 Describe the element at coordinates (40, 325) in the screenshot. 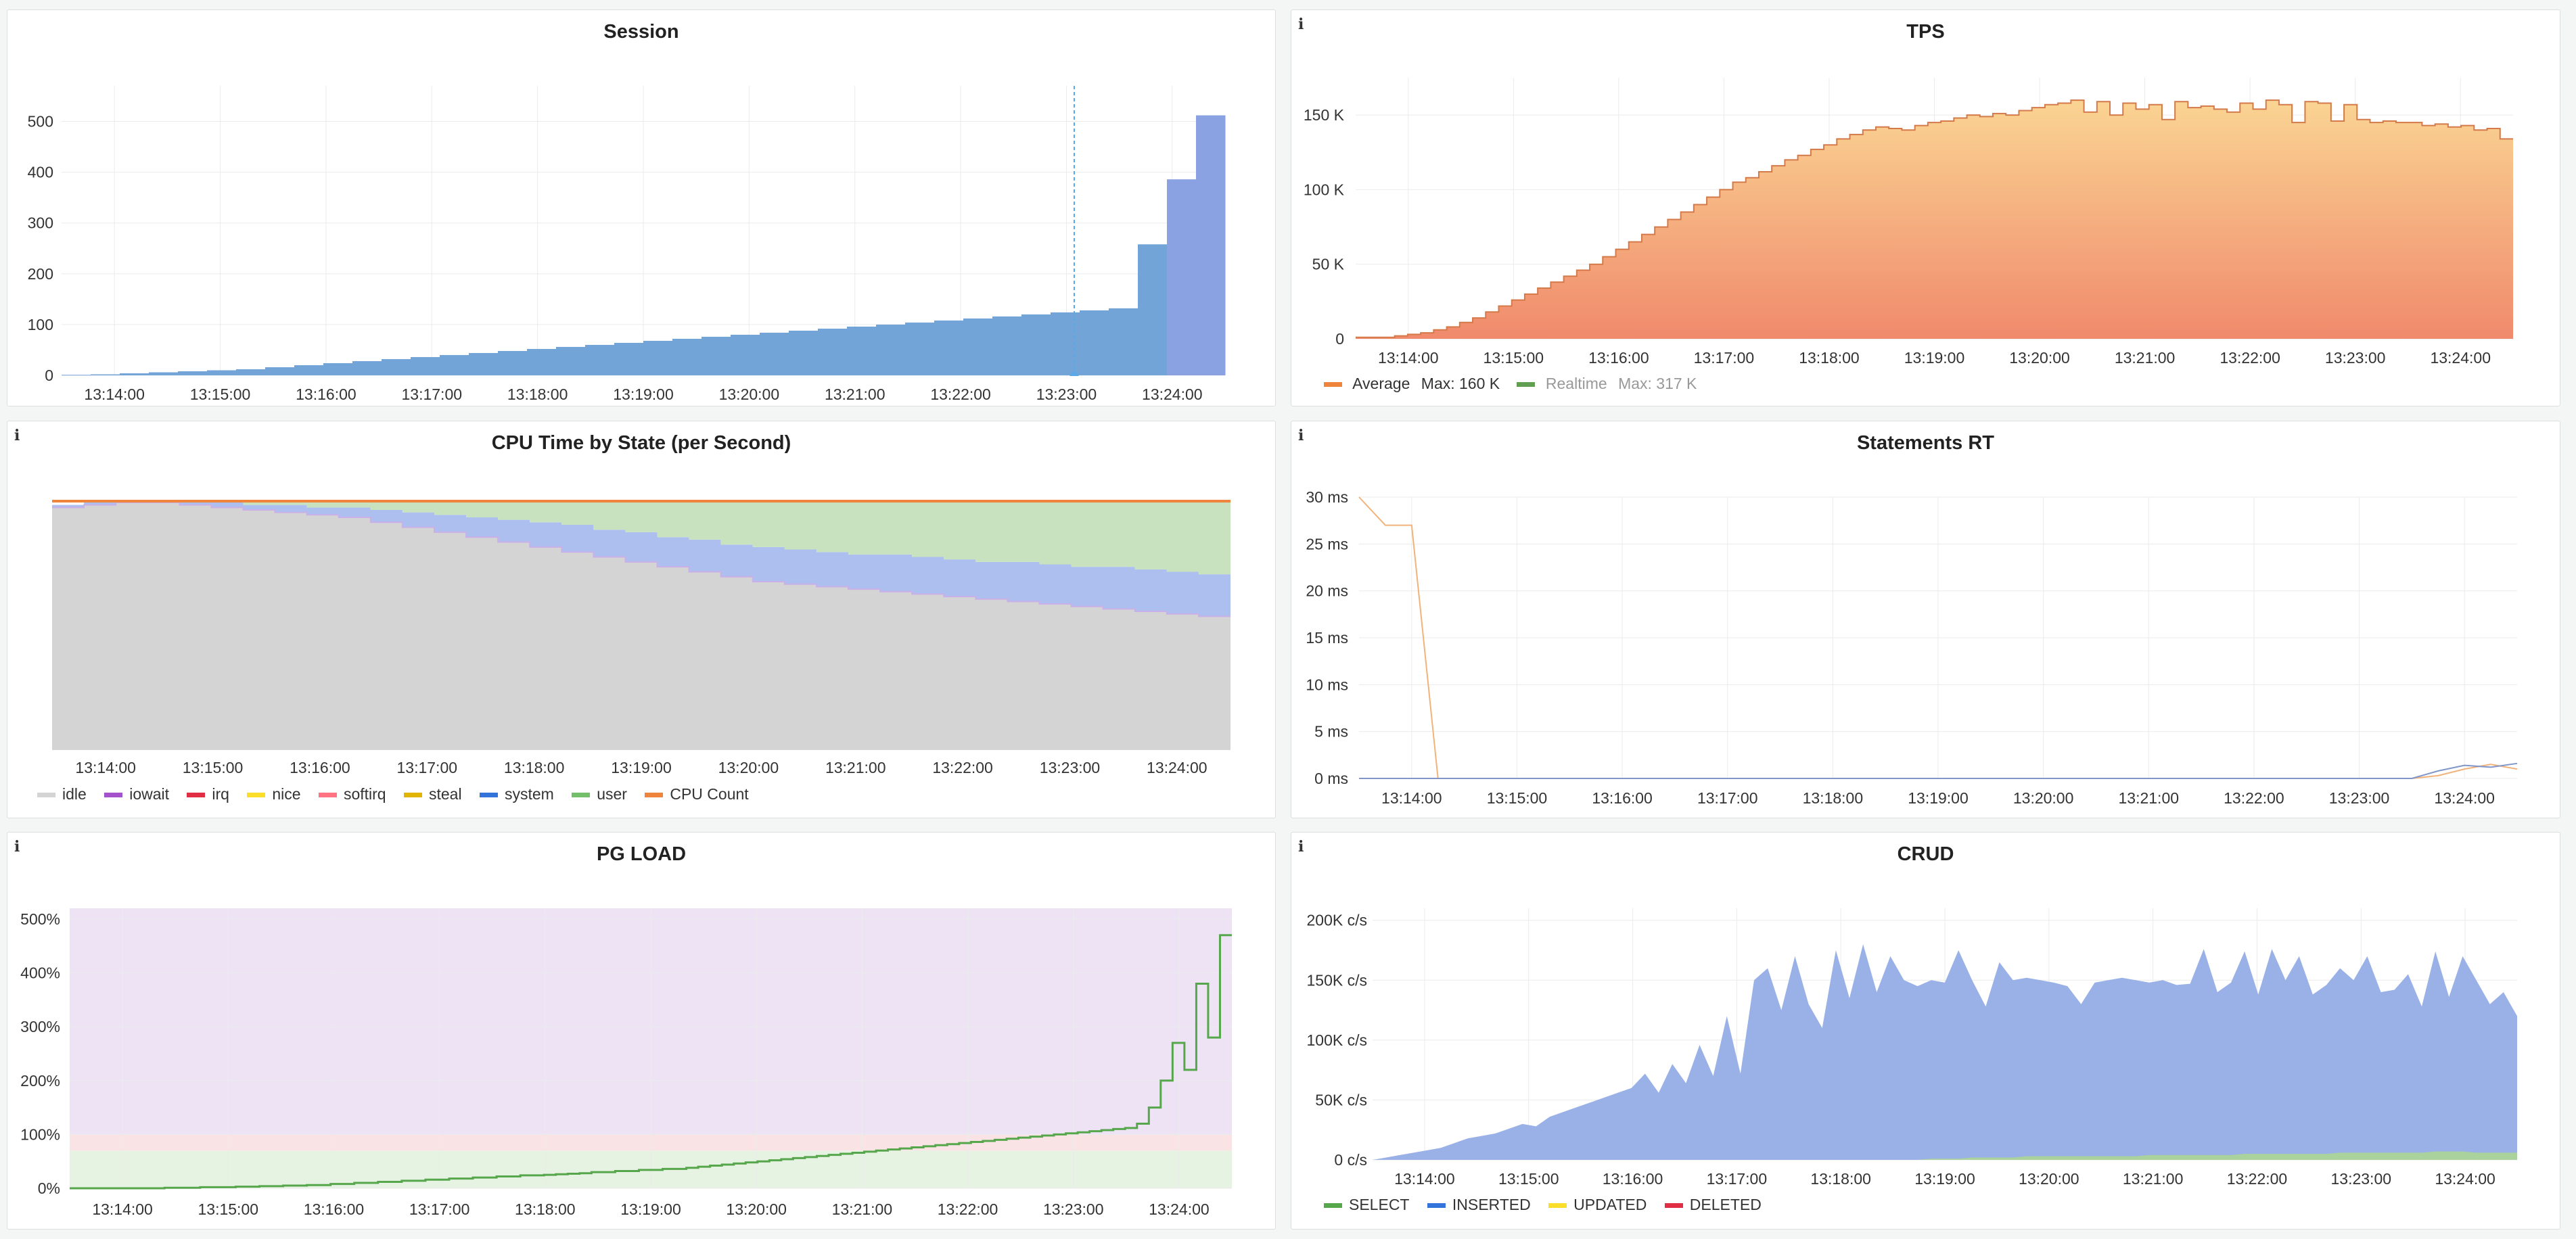

I see `tick-label: 100` at that location.